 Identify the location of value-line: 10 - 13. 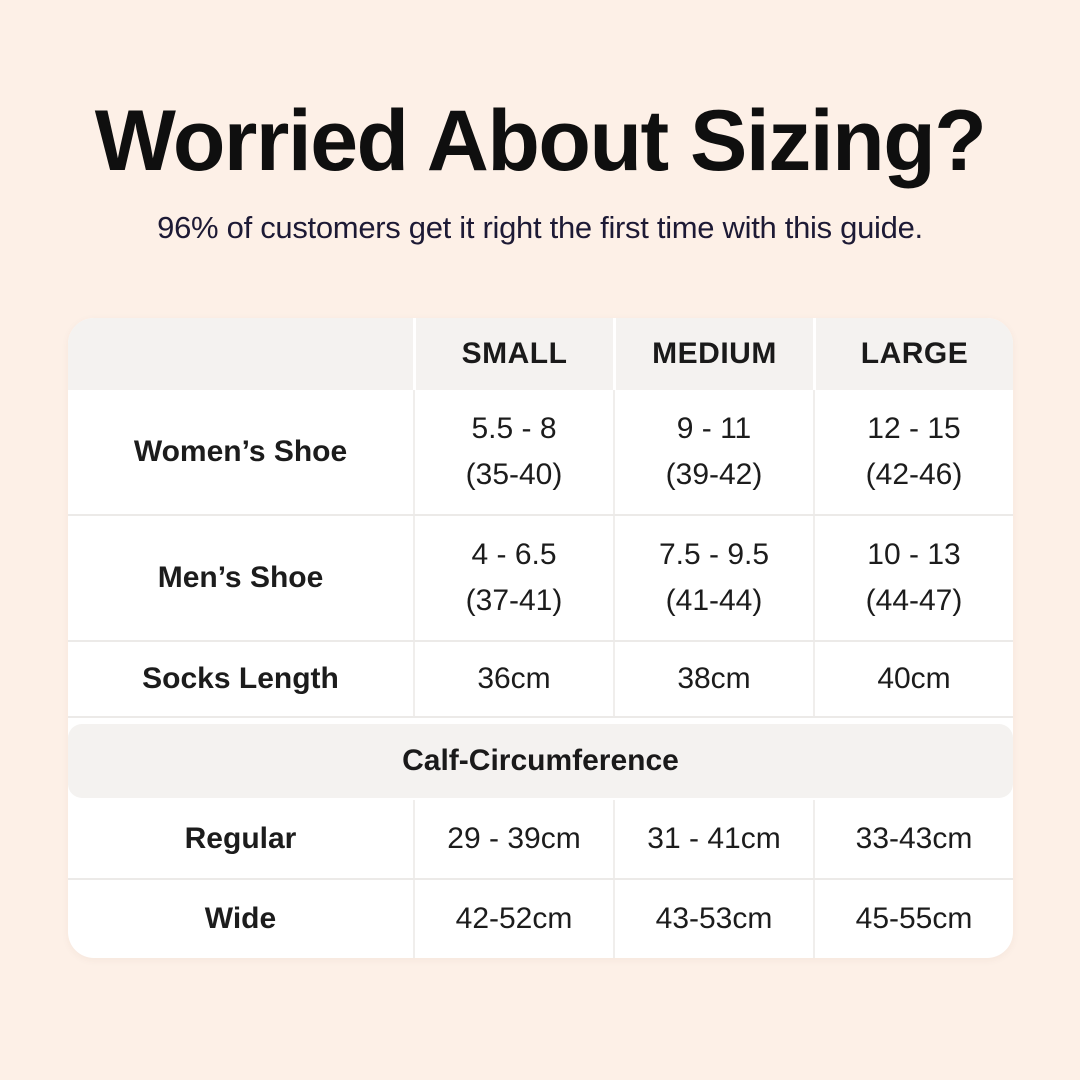
(914, 554).